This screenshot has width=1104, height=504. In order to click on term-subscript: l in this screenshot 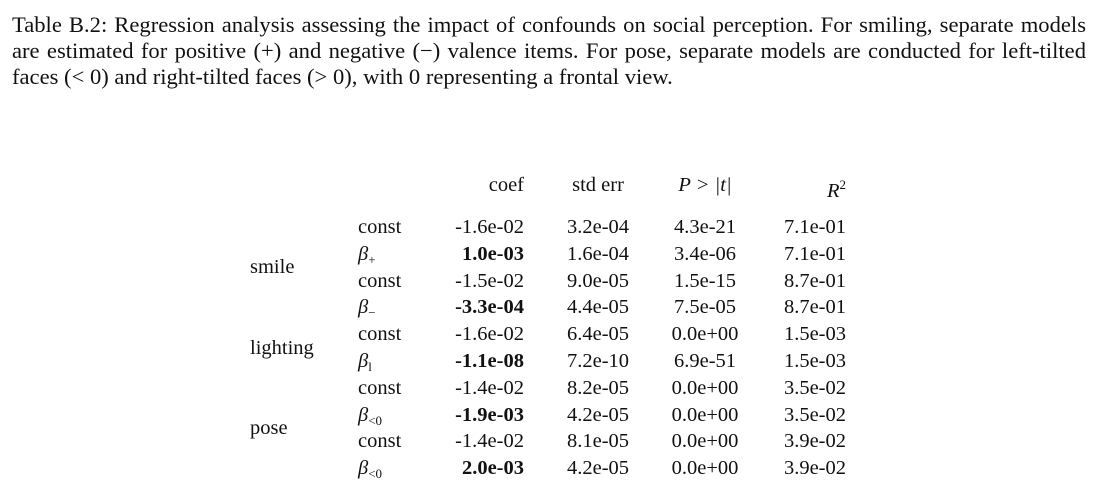, I will do `click(370, 366)`.